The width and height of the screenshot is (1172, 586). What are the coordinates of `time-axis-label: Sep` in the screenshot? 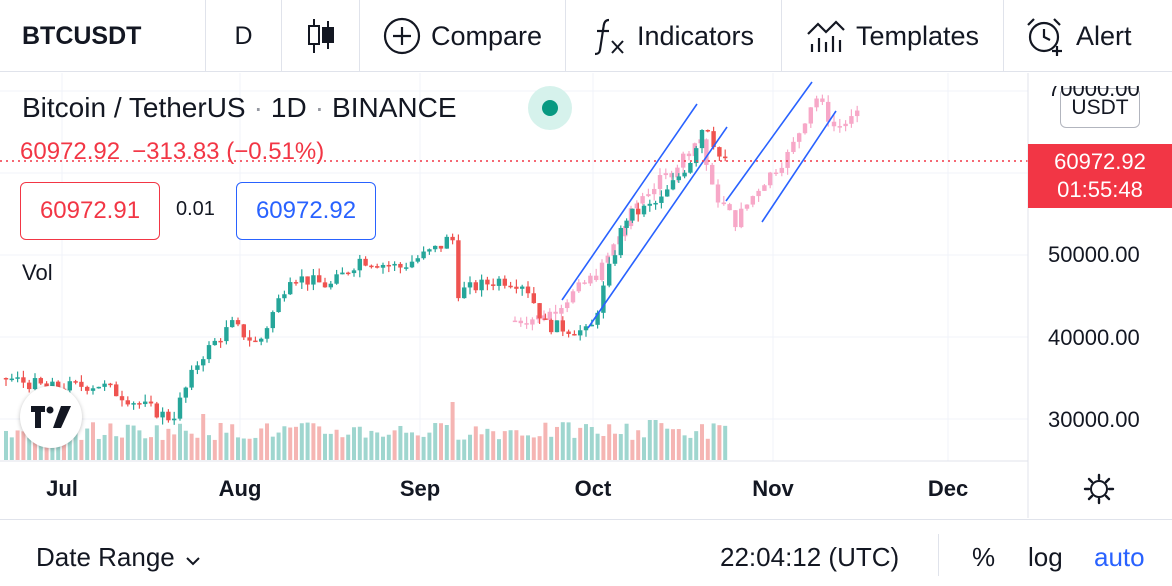 It's located at (420, 488).